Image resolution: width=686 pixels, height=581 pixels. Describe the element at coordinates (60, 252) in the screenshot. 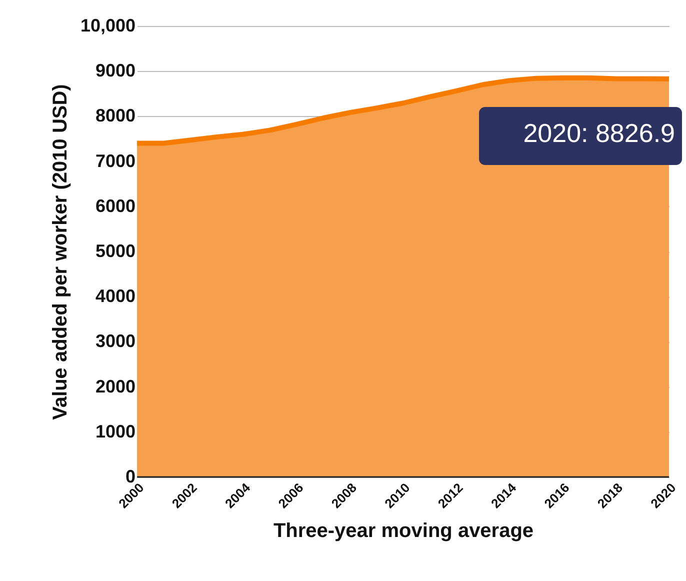

I see `y-axis-title: Value added per worker (2010 USD)` at that location.